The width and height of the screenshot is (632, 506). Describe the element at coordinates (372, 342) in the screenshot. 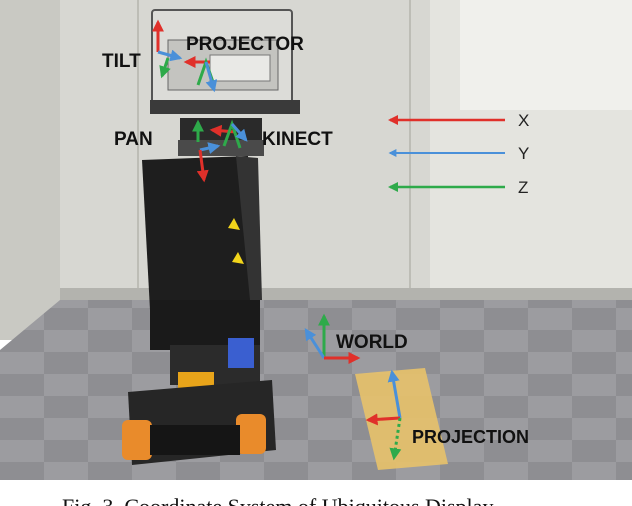

I see `label-world: WORLD` at that location.